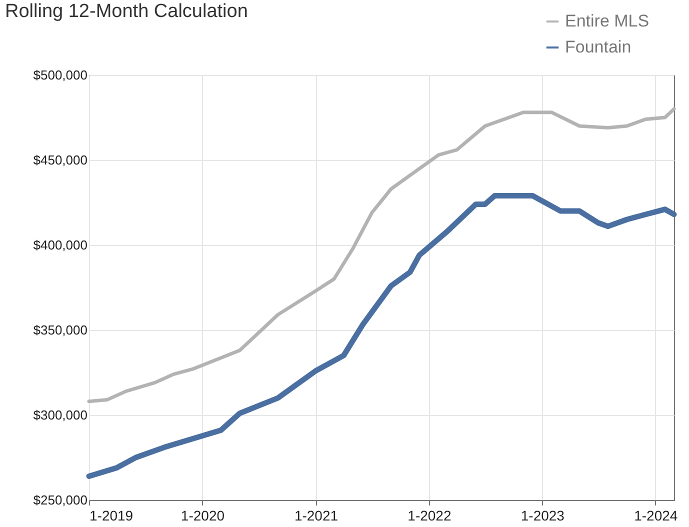 The image size is (689, 527). Describe the element at coordinates (542, 516) in the screenshot. I see `x-tick-label: 1-2023` at that location.